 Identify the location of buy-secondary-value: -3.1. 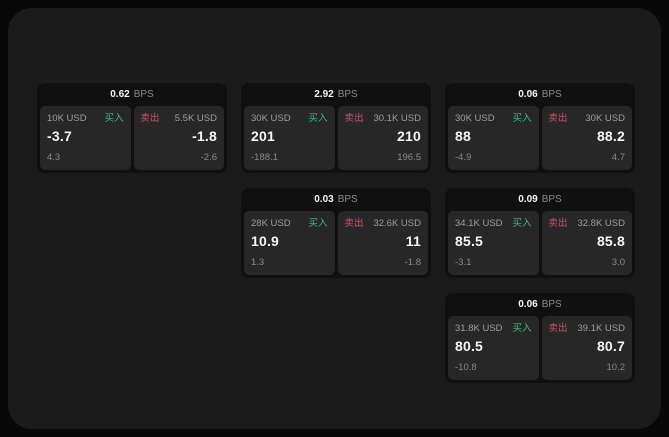
(463, 262).